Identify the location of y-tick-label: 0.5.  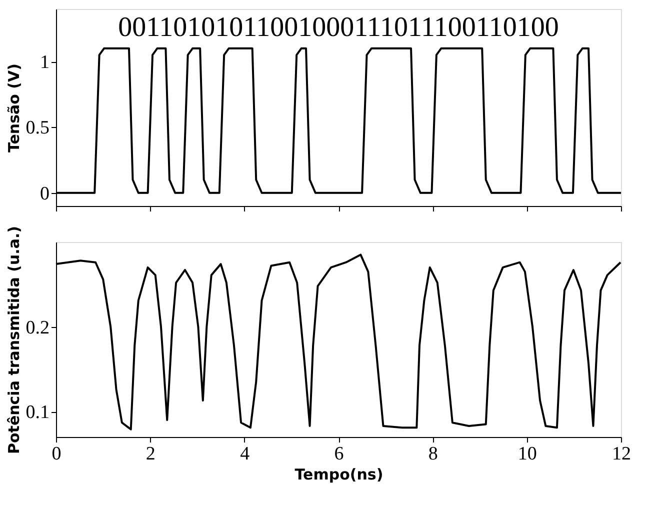
(38, 128).